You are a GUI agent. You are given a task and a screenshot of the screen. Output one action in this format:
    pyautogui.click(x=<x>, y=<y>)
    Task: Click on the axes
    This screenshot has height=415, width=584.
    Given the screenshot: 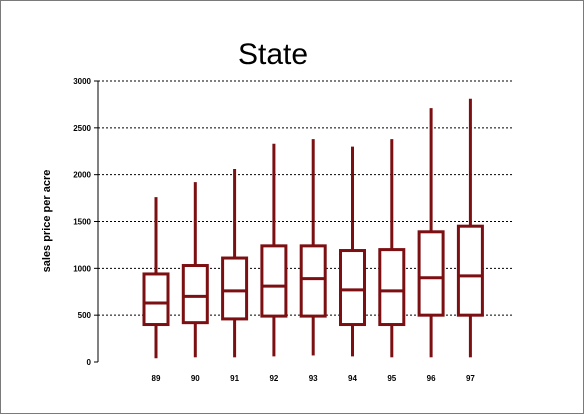 What is the action you would take?
    pyautogui.click(x=96, y=221)
    